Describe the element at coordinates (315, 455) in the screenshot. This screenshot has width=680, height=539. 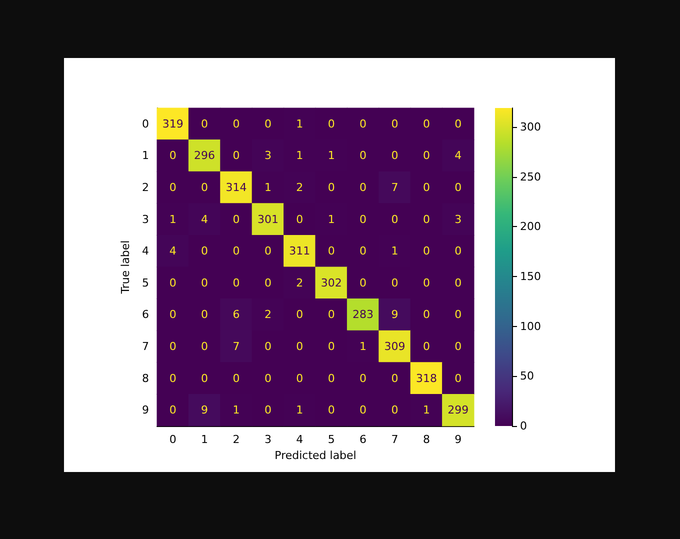
I see `x-axis-title: Predicted label` at that location.